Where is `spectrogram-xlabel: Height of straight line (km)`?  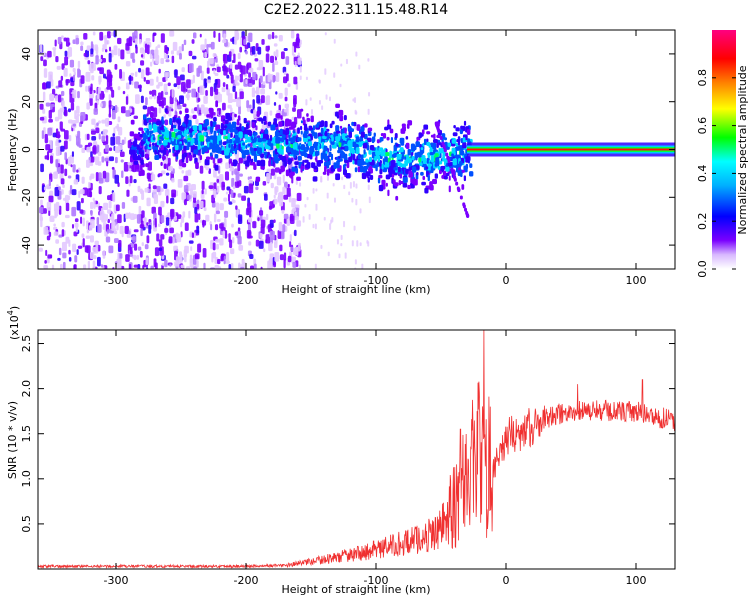 spectrogram-xlabel: Height of straight line (km) is located at coordinates (355, 289).